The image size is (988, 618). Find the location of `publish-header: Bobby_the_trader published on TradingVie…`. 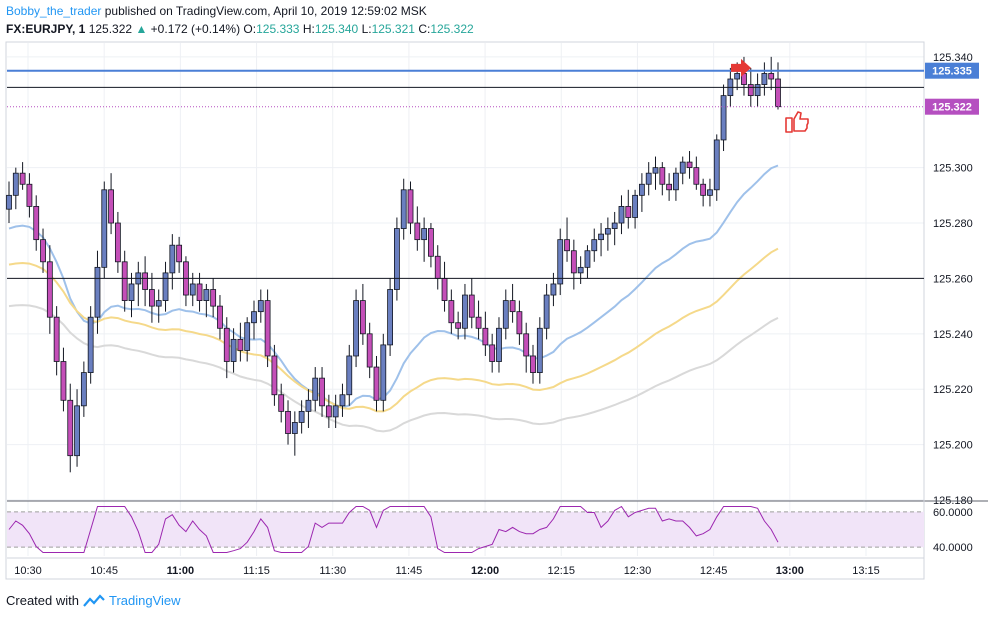

publish-header: Bobby_the_trader published on TradingVie… is located at coordinates (216, 11).